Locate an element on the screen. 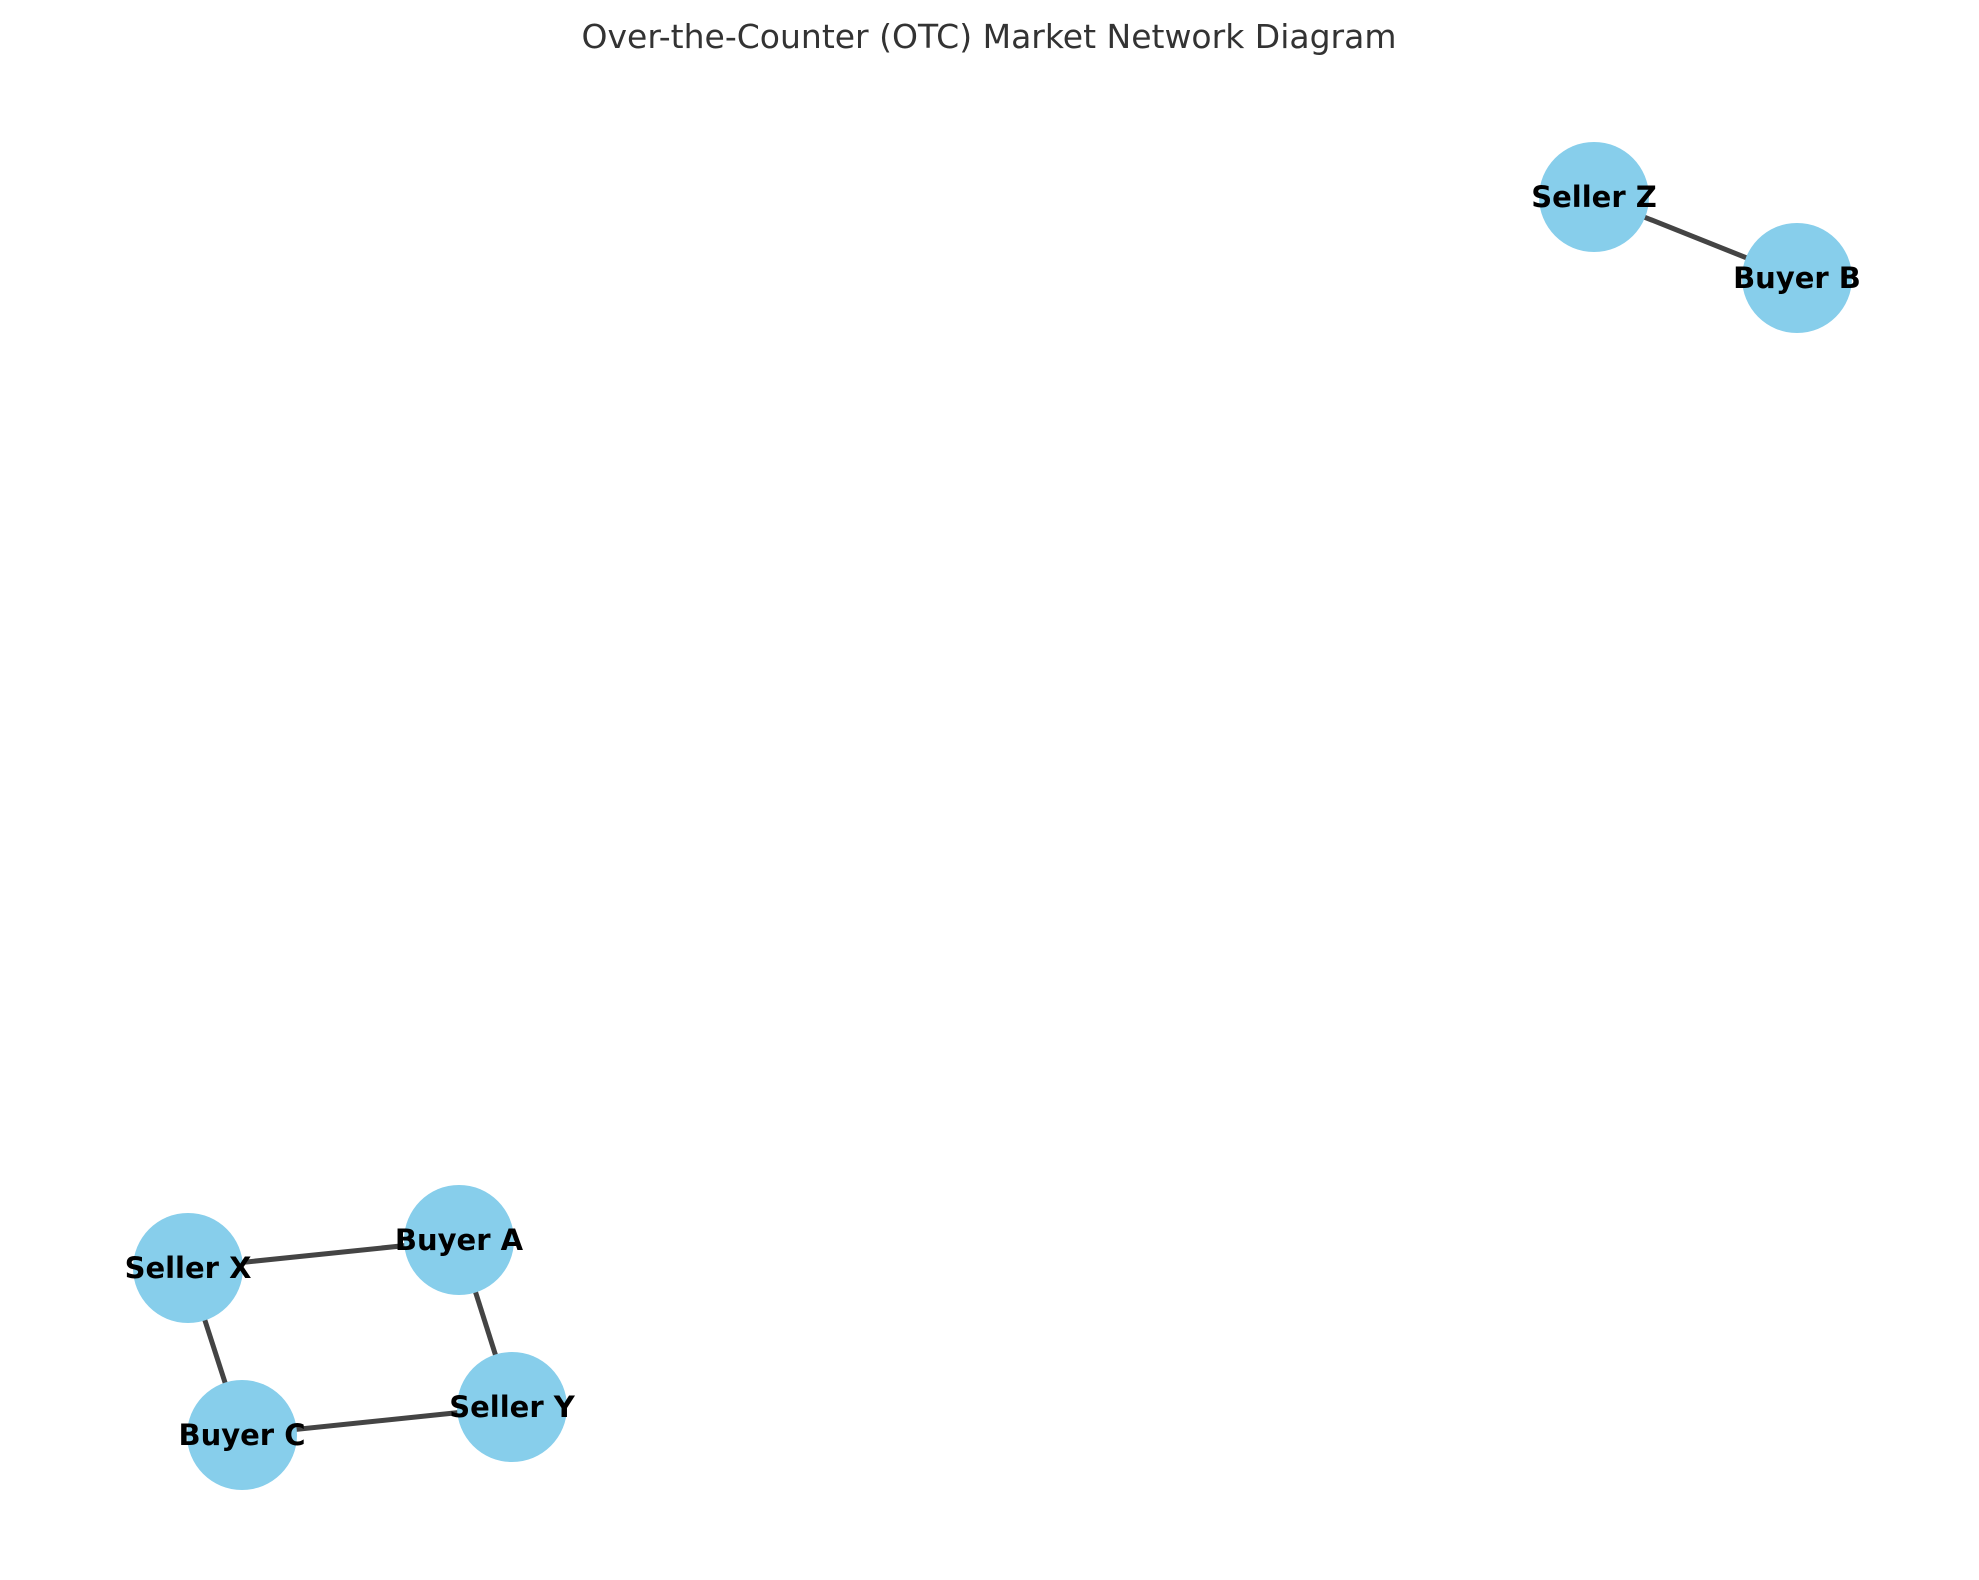  node-label-buyer-c: Buyer C is located at coordinates (241, 1435).